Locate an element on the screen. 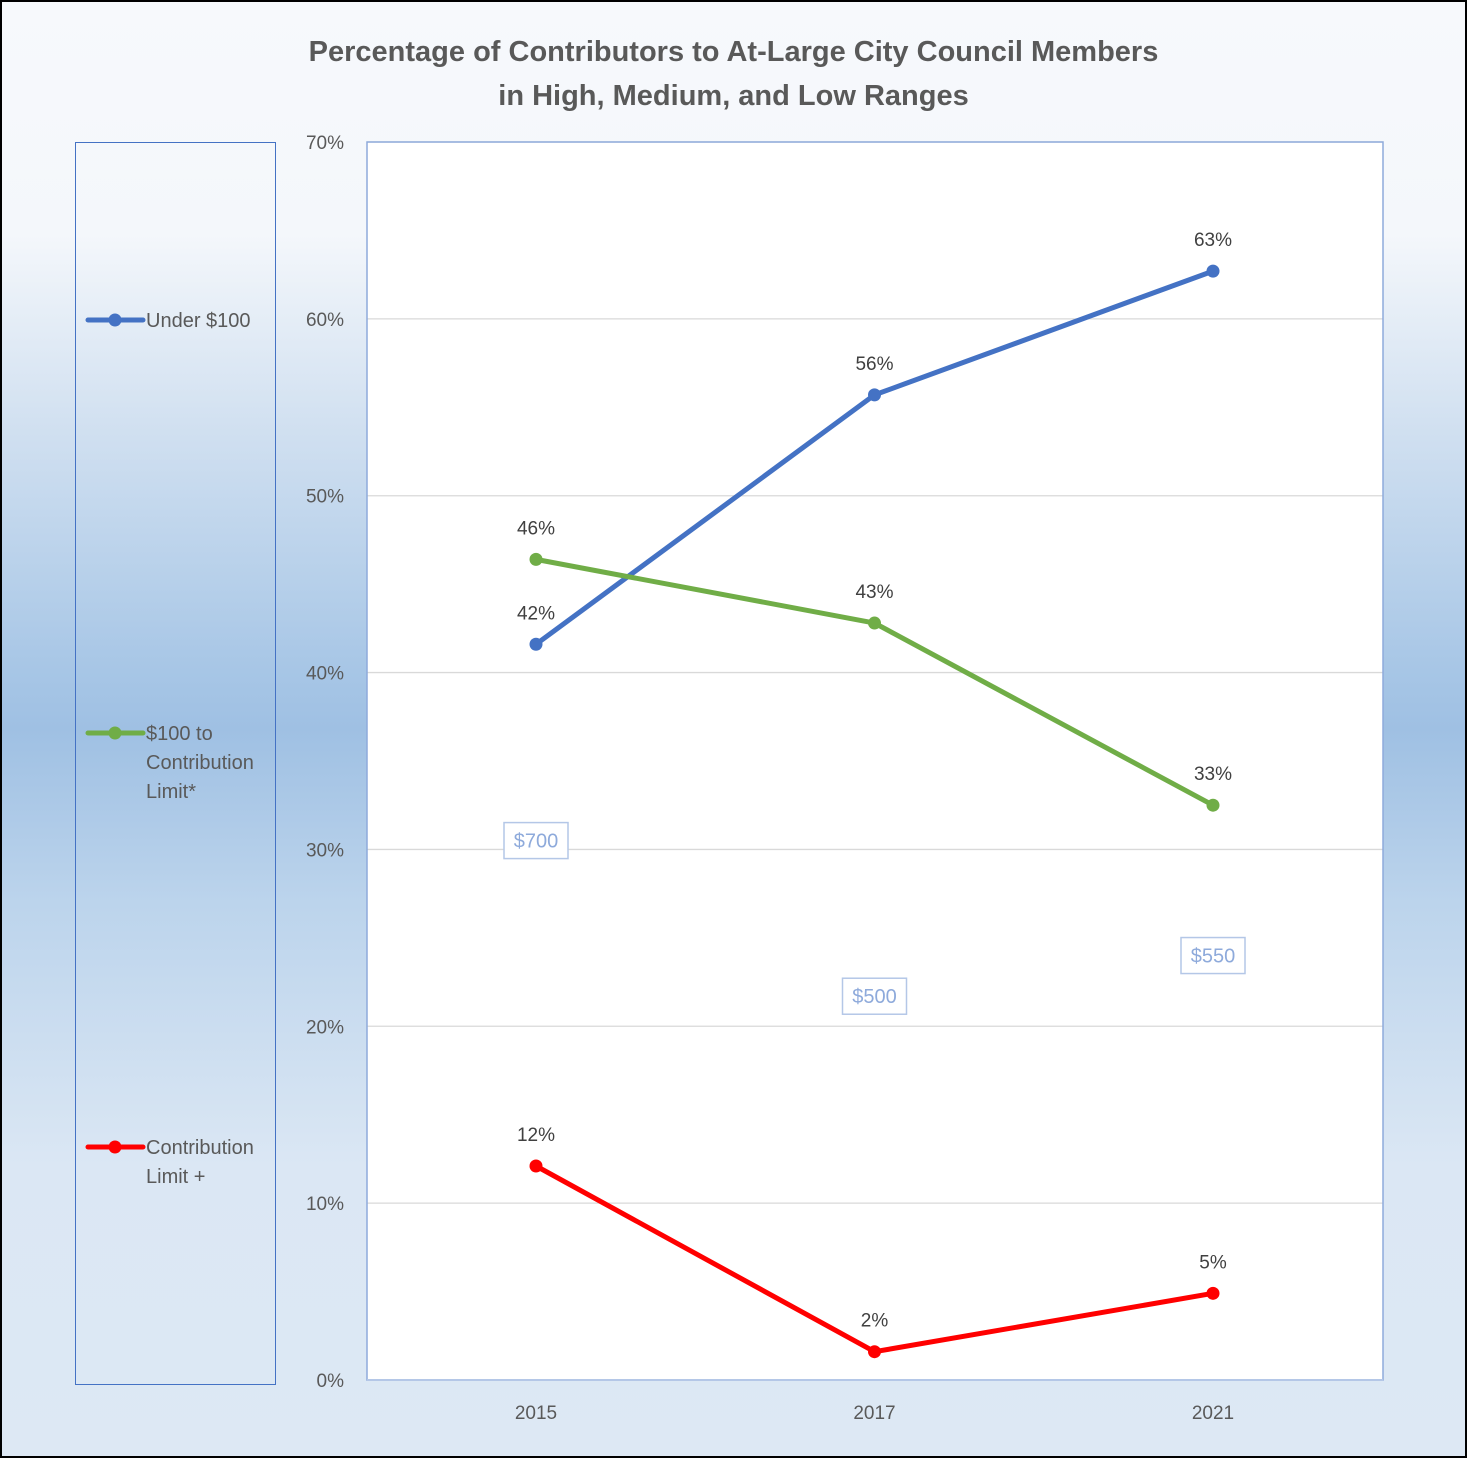  legend-label: $100 to Contribution Limit* is located at coordinates (200, 763).